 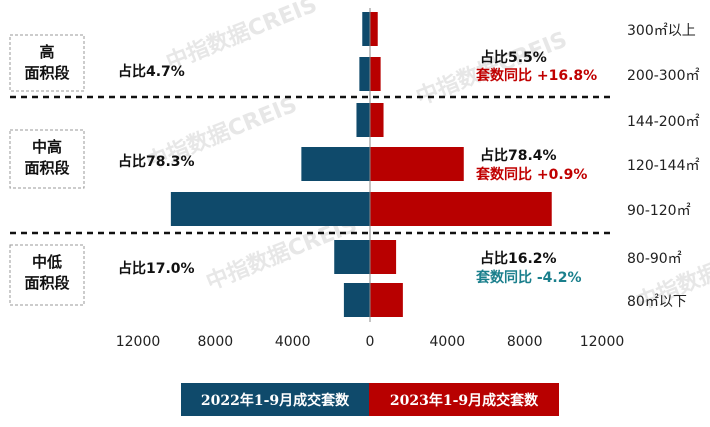 I want to click on category-label: 144-200㎡, so click(x=663, y=122).